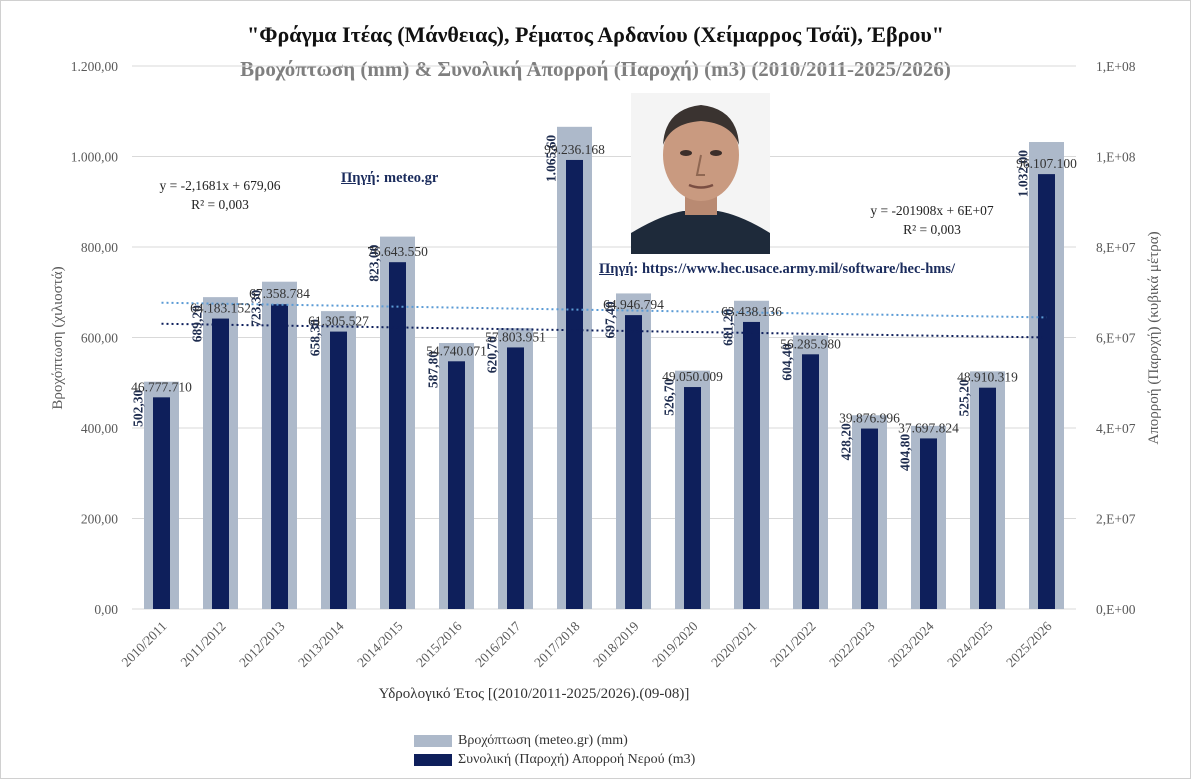 The image size is (1191, 779). I want to click on flow-trend-r2-text: R² = 0,003, so click(932, 229).